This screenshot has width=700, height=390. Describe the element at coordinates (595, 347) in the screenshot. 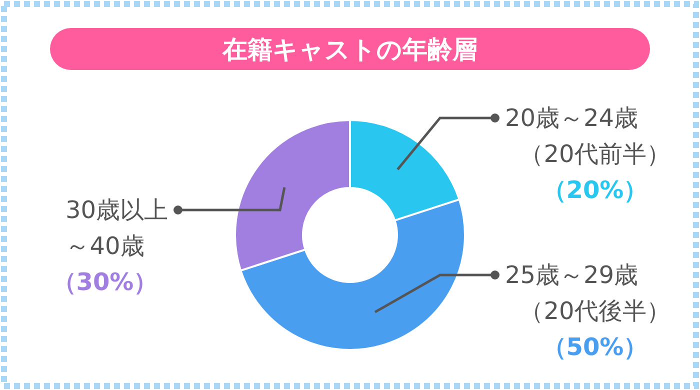

I see `data-label: （50%）` at that location.